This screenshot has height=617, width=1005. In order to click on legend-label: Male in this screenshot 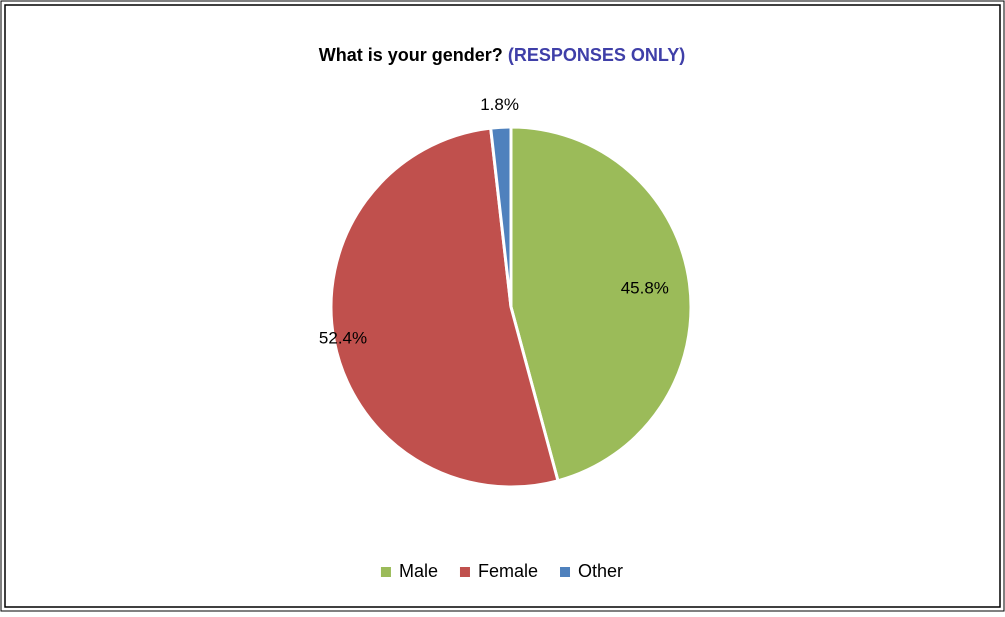, I will do `click(418, 571)`.